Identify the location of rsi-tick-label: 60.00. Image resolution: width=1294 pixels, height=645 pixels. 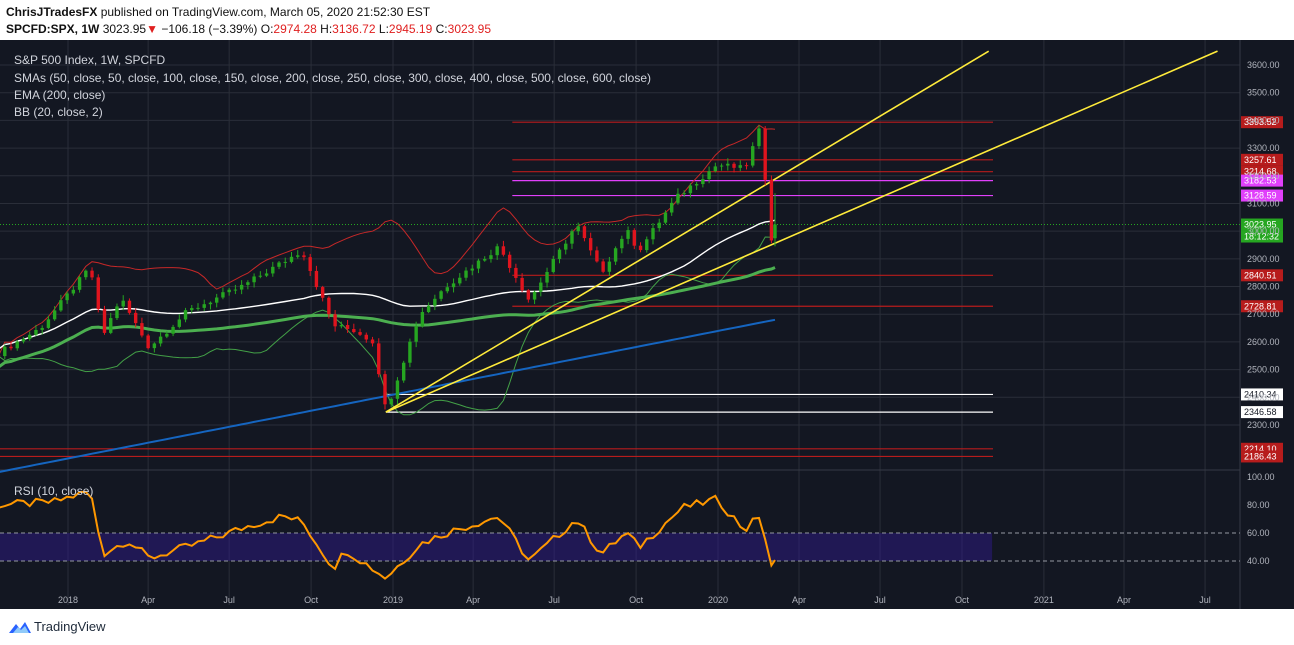
(1258, 533).